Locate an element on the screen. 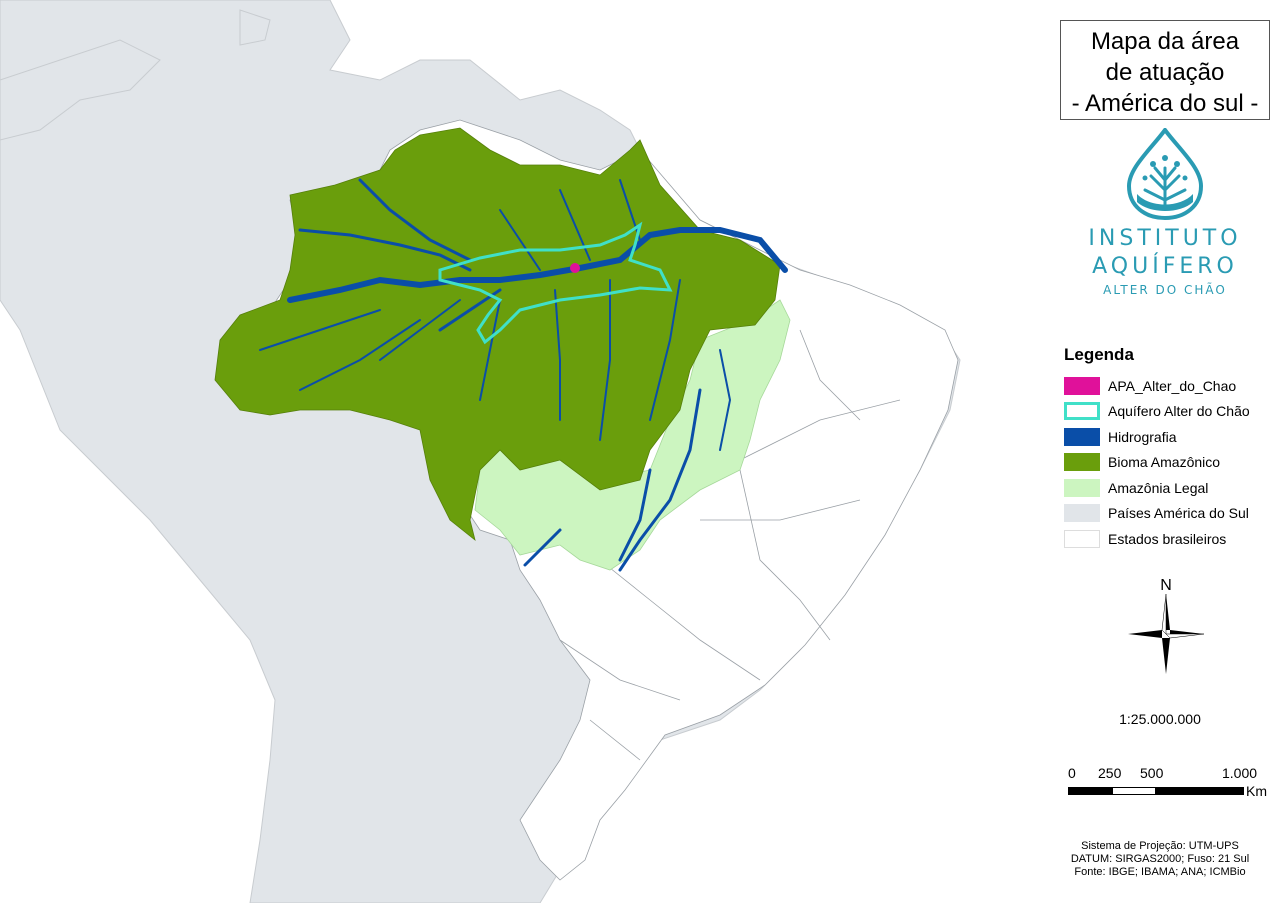 The image size is (1280, 908). legend-swatch-apa is located at coordinates (1082, 385).